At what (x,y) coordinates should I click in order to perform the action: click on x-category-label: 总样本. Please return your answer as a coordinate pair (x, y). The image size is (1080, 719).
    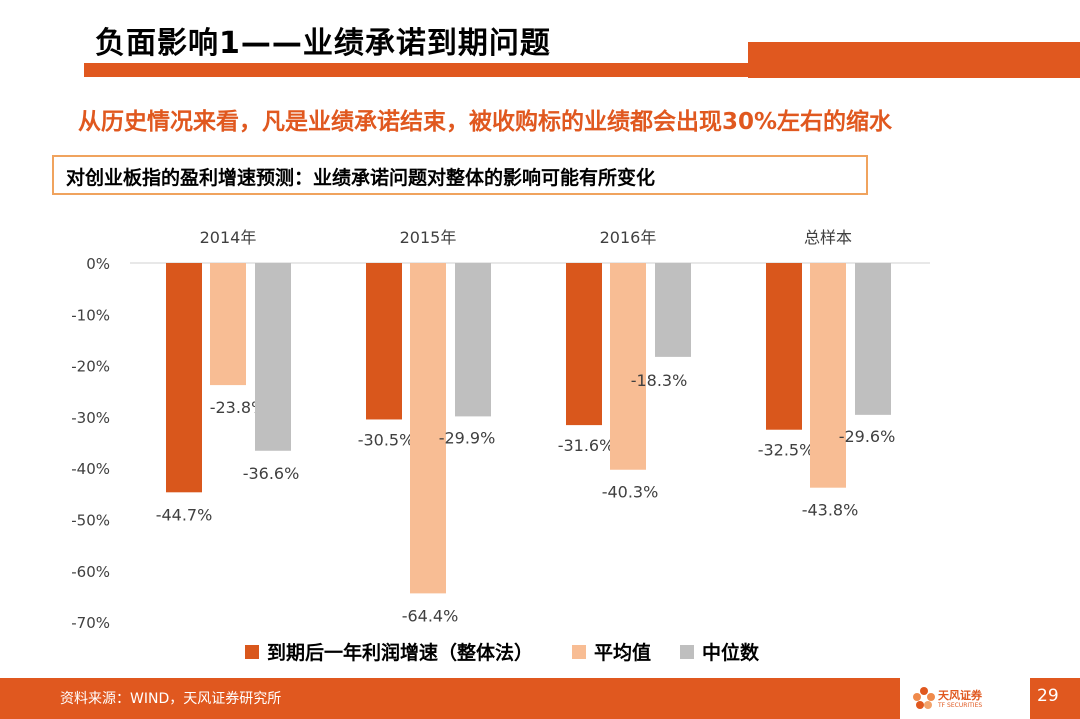
    Looking at the image, I should click on (828, 237).